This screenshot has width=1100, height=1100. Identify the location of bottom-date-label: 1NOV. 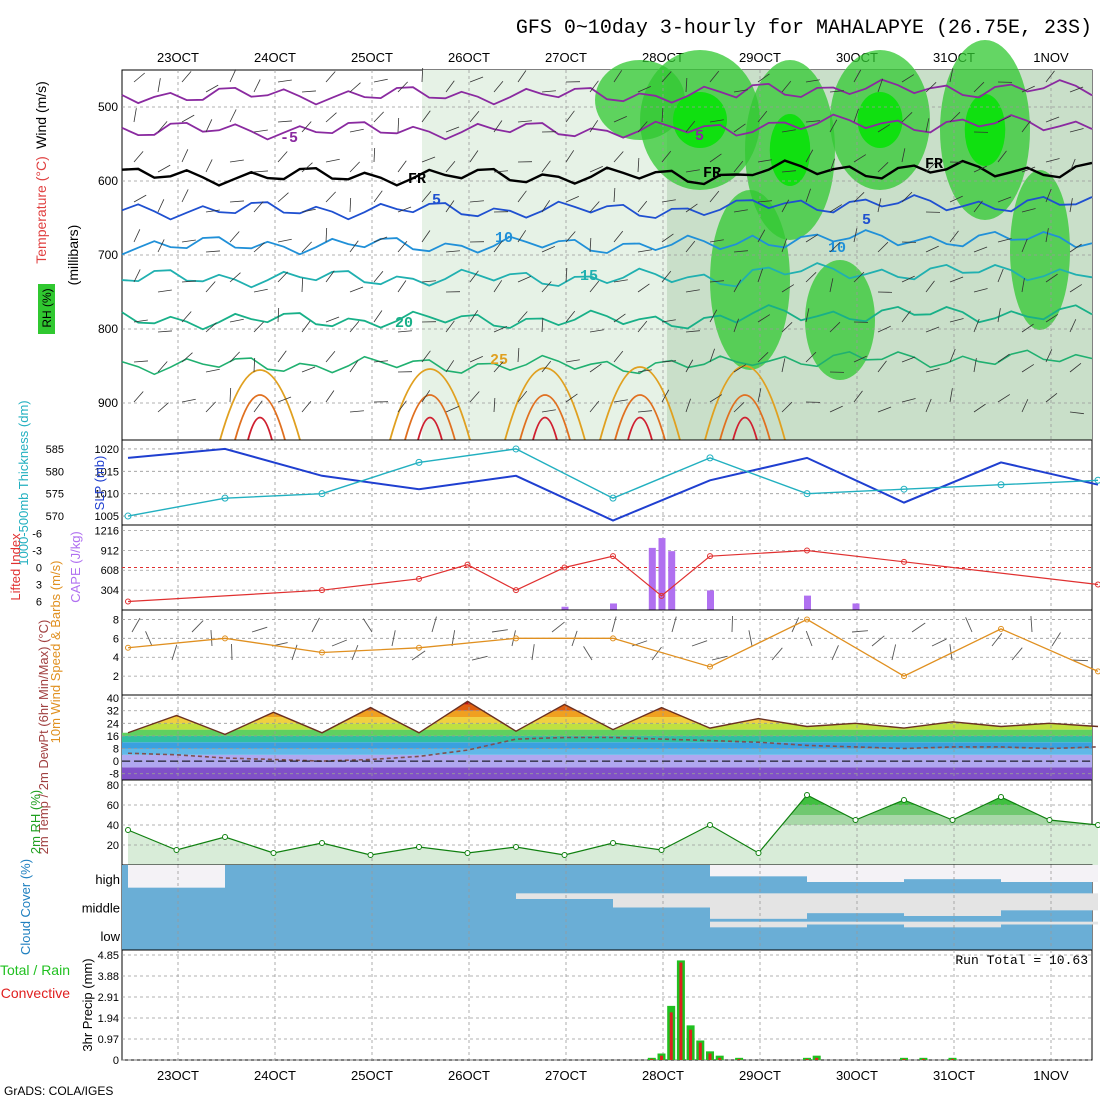
(1051, 1075).